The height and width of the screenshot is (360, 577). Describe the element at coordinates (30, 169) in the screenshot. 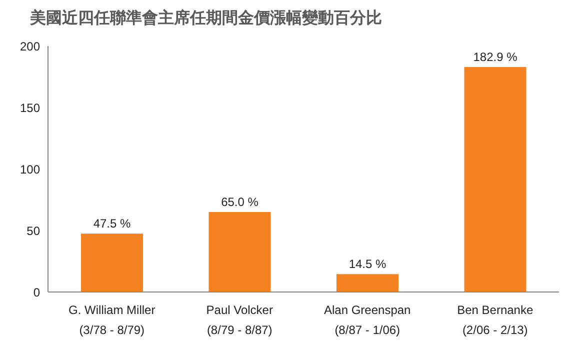

I see `y-tick-label: 100` at that location.